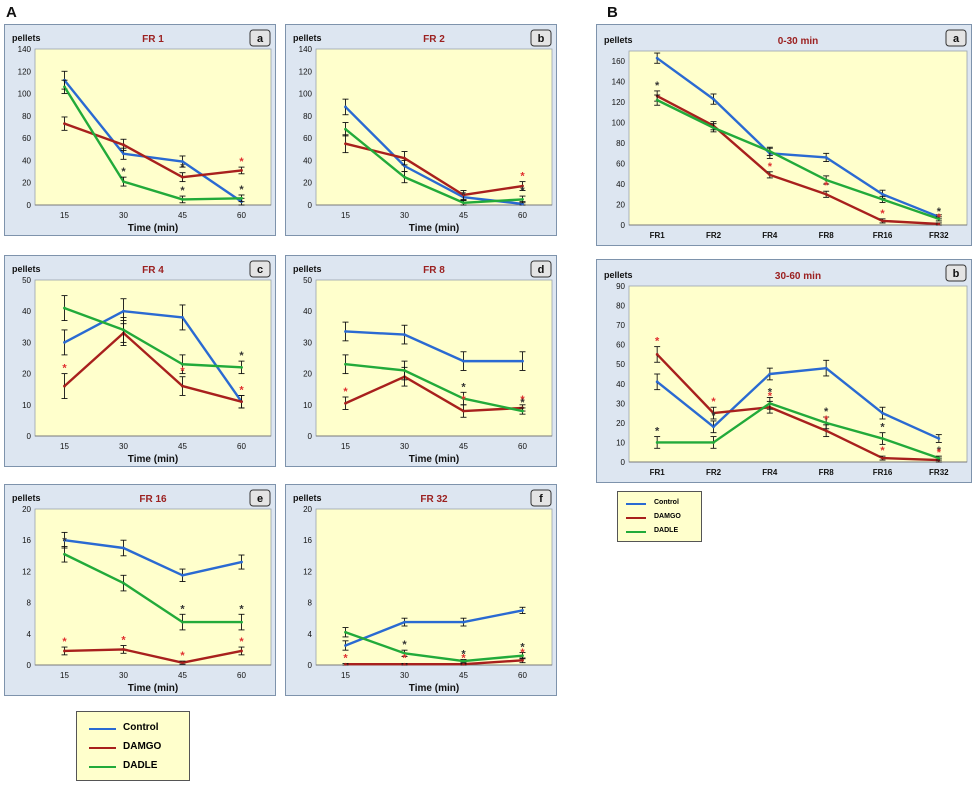 This screenshot has width=976, height=787. What do you see at coordinates (434, 628) in the screenshot?
I see `series-line-control` at bounding box center [434, 628].